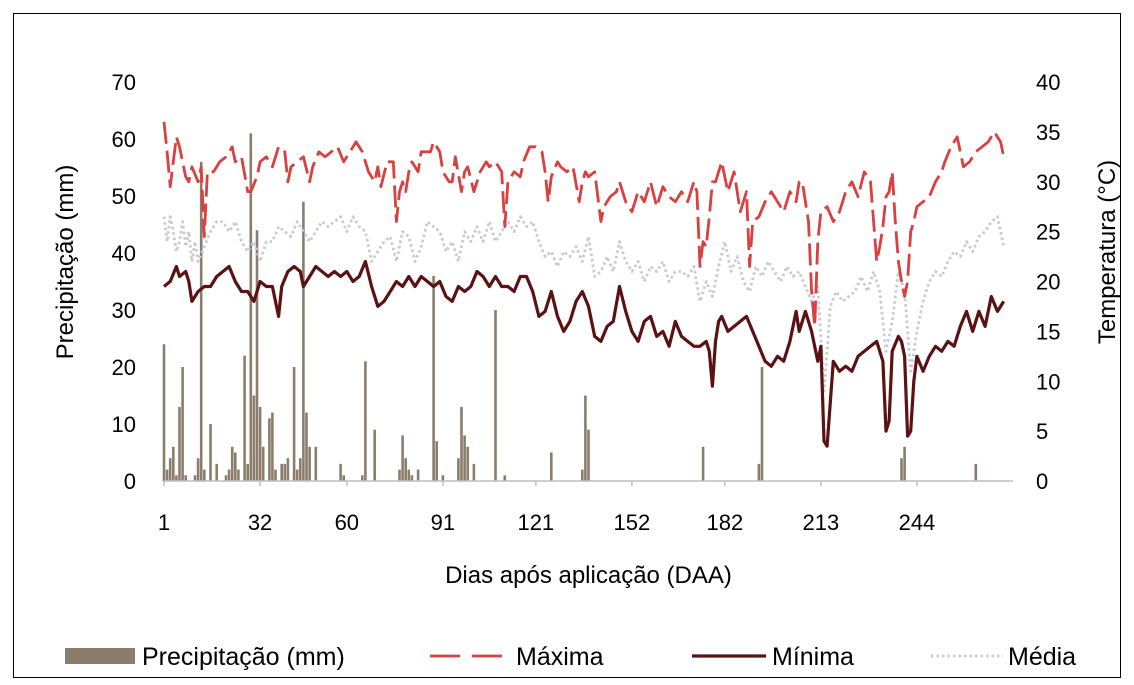 This screenshot has width=1134, height=685. I want to click on y-left-tick-20: 20, so click(124, 367).